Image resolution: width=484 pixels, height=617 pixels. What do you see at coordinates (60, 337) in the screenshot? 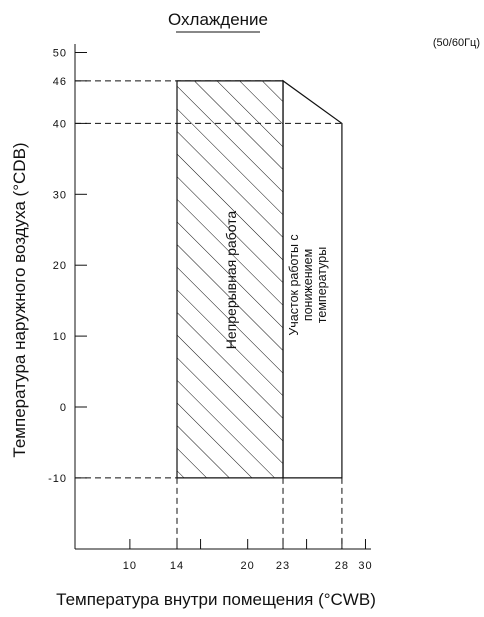
I see `y-tick-label: 10` at bounding box center [60, 337].